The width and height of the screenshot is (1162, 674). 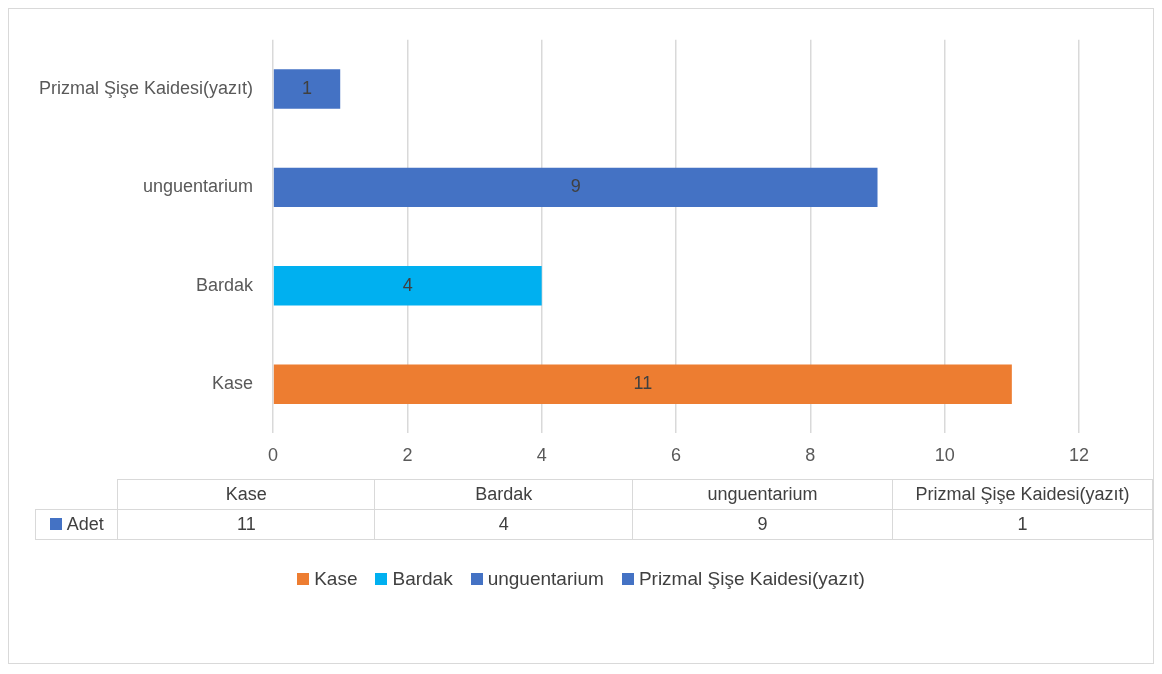 What do you see at coordinates (225, 284) in the screenshot?
I see `y-tick-label: Bardak` at bounding box center [225, 284].